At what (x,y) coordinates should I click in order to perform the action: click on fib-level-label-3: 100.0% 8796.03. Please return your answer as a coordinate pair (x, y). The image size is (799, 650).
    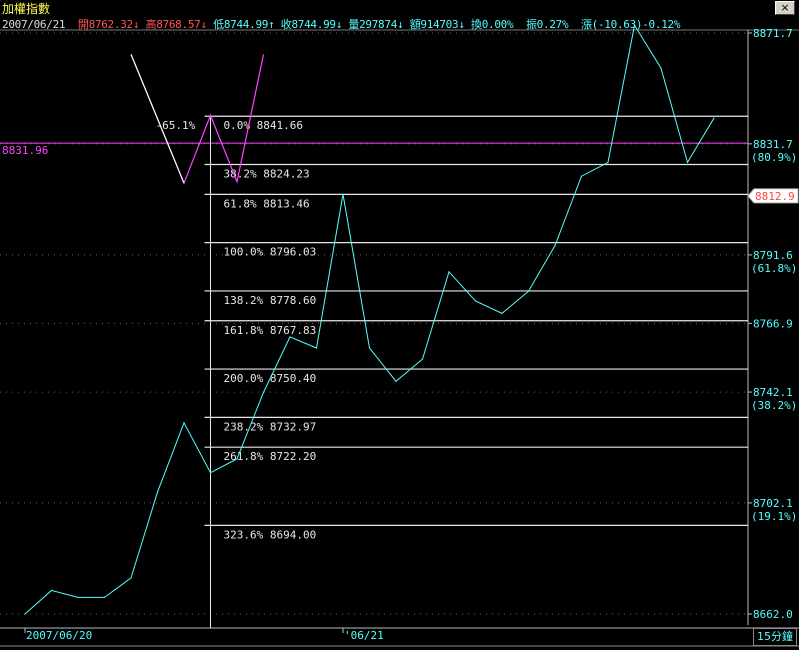
    Looking at the image, I should click on (270, 252).